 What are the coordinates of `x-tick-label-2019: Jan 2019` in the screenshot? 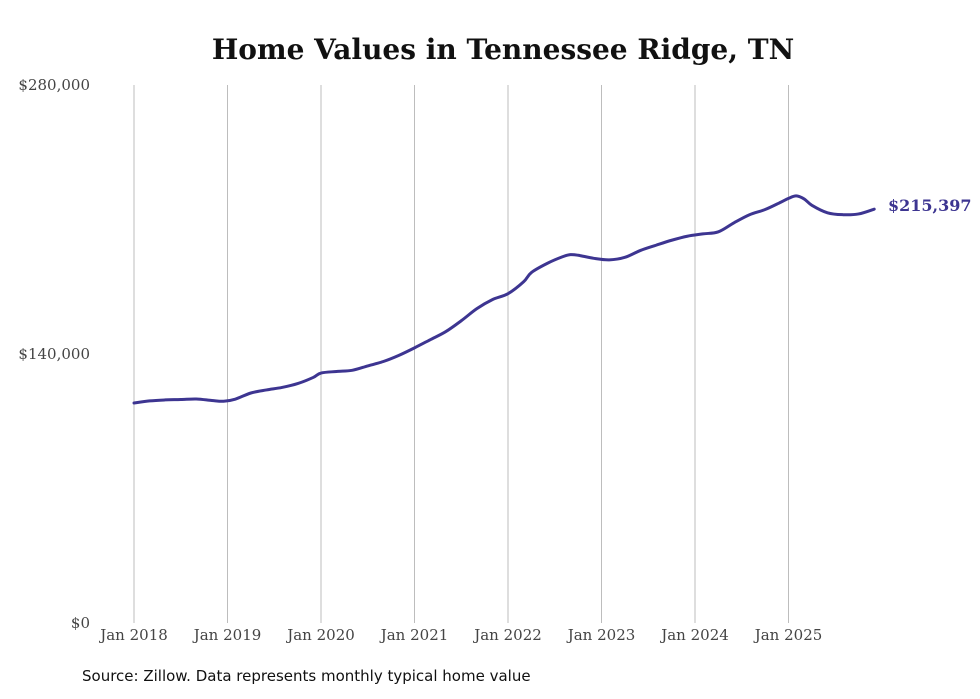 It's located at (227, 635).